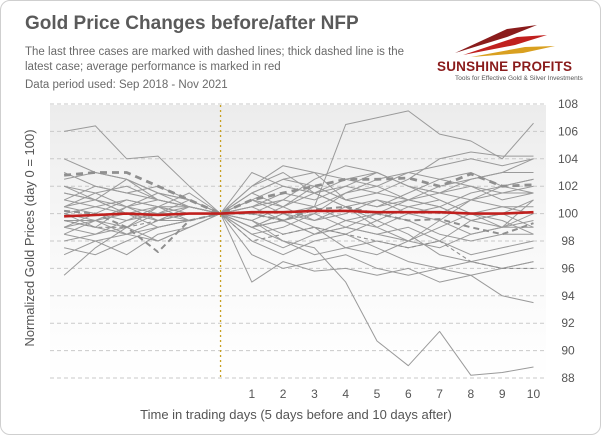 Image resolution: width=601 pixels, height=435 pixels. What do you see at coordinates (568, 159) in the screenshot?
I see `y-tick-104: 104` at bounding box center [568, 159].